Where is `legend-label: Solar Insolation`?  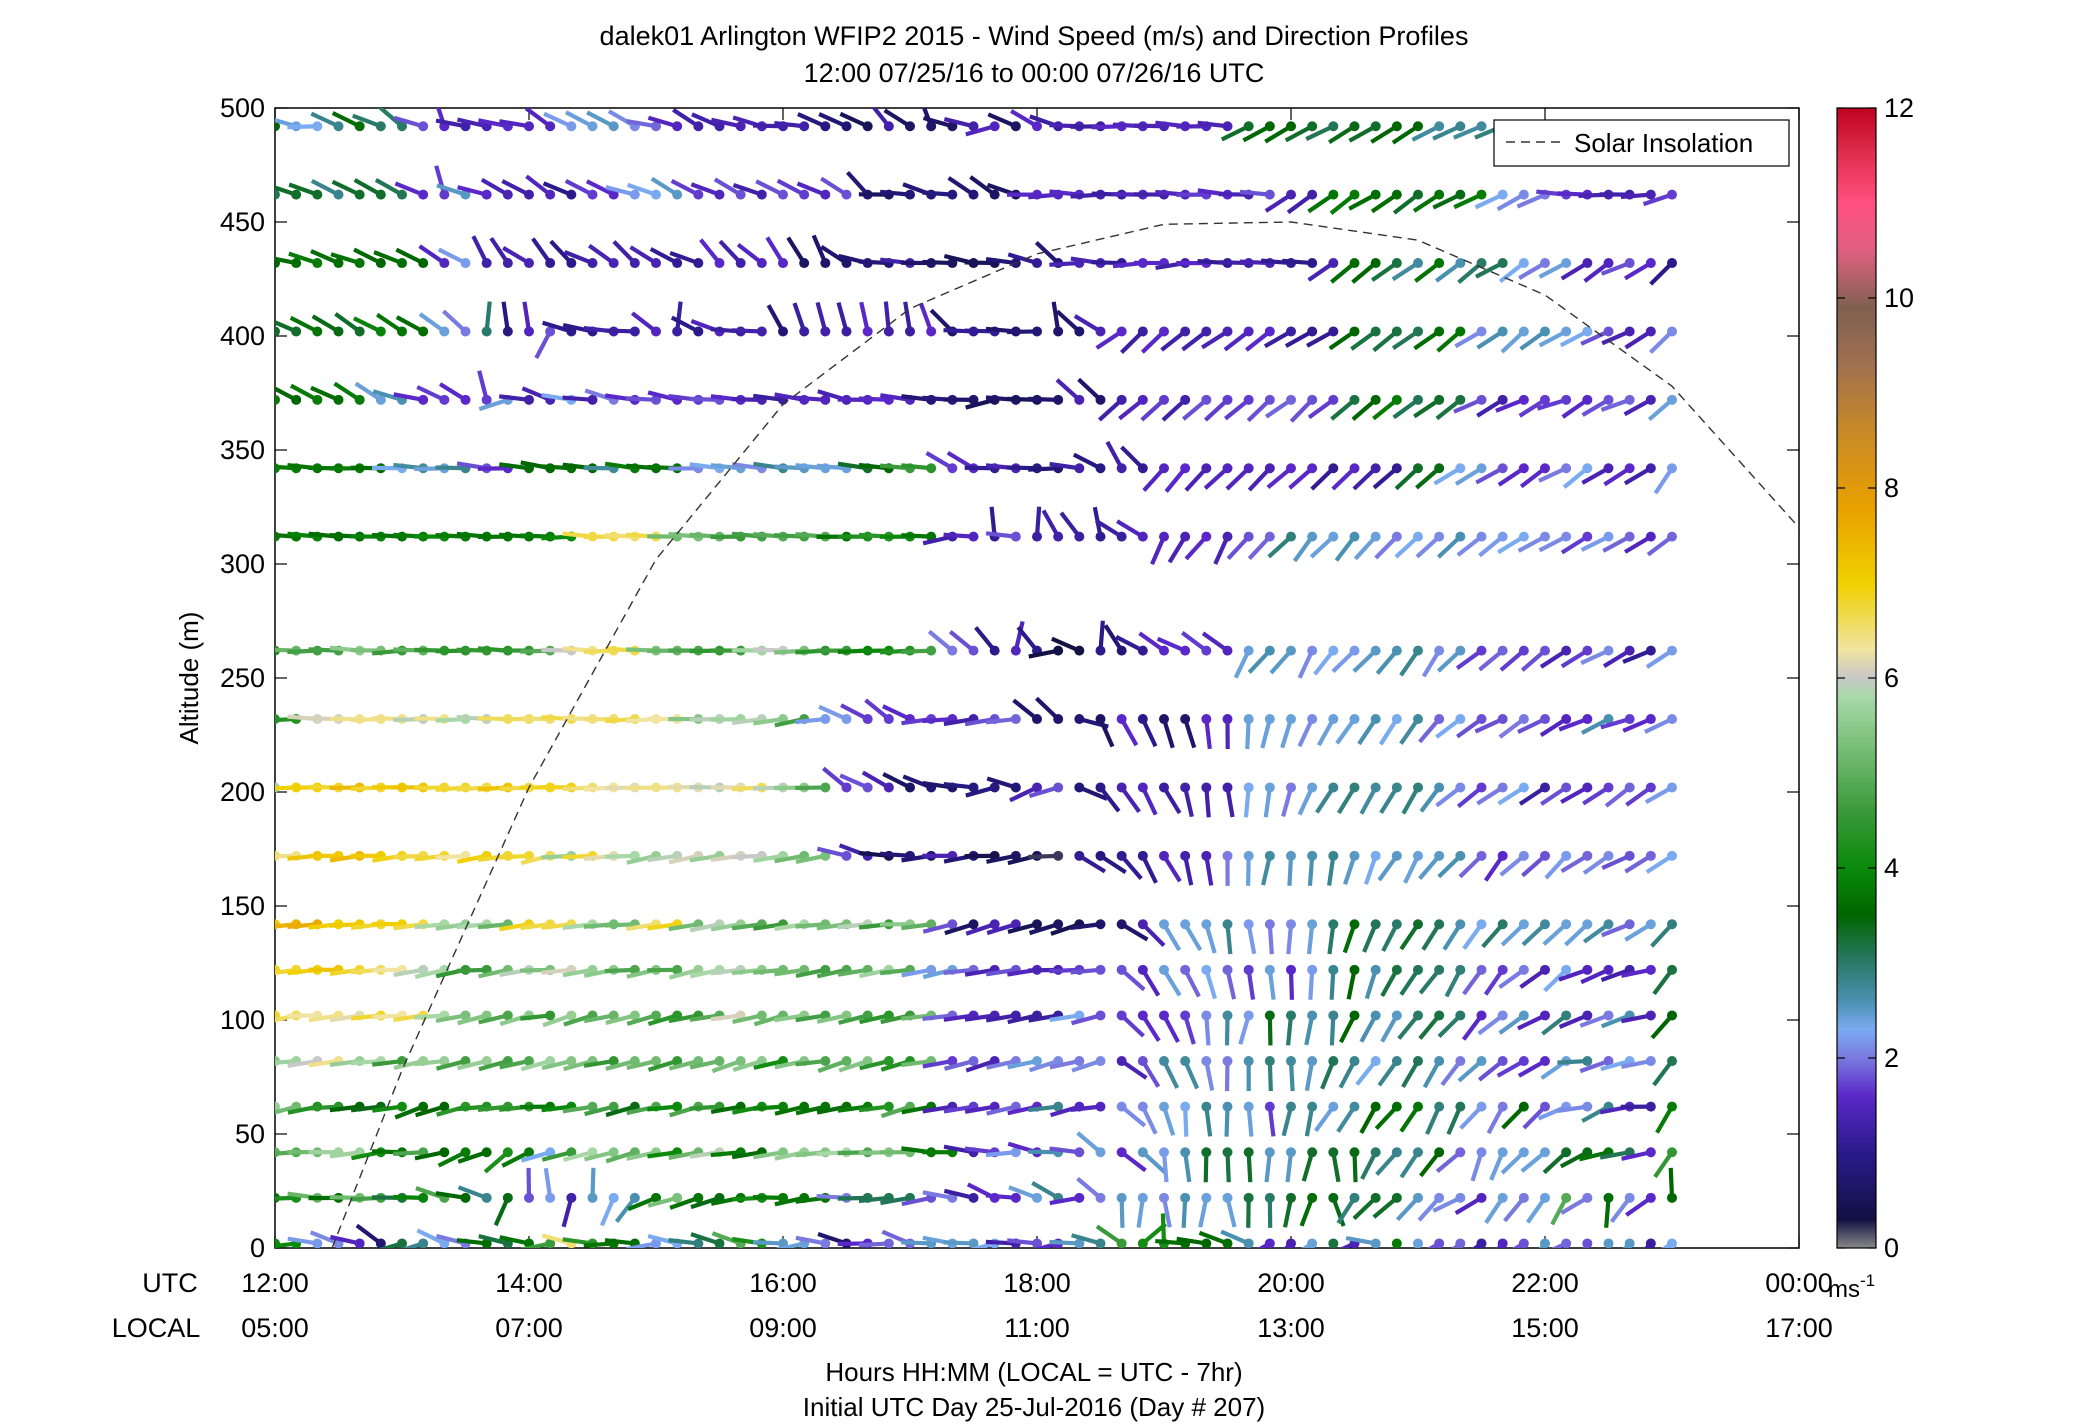
legend-label: Solar Insolation is located at coordinates (1663, 143).